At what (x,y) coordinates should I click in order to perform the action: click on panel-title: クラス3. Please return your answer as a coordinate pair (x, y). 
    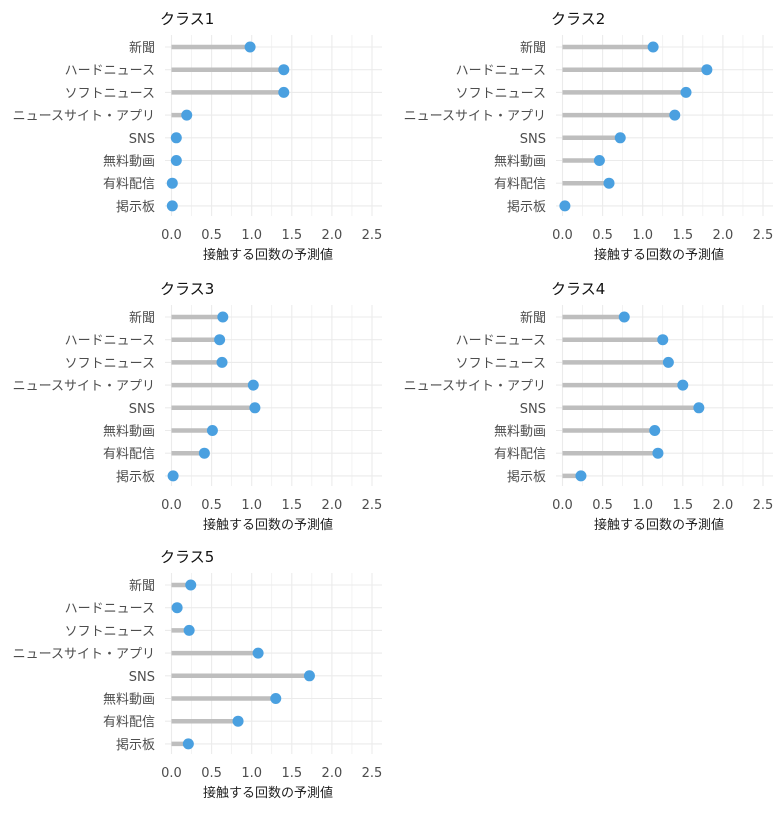
    Looking at the image, I should click on (187, 289).